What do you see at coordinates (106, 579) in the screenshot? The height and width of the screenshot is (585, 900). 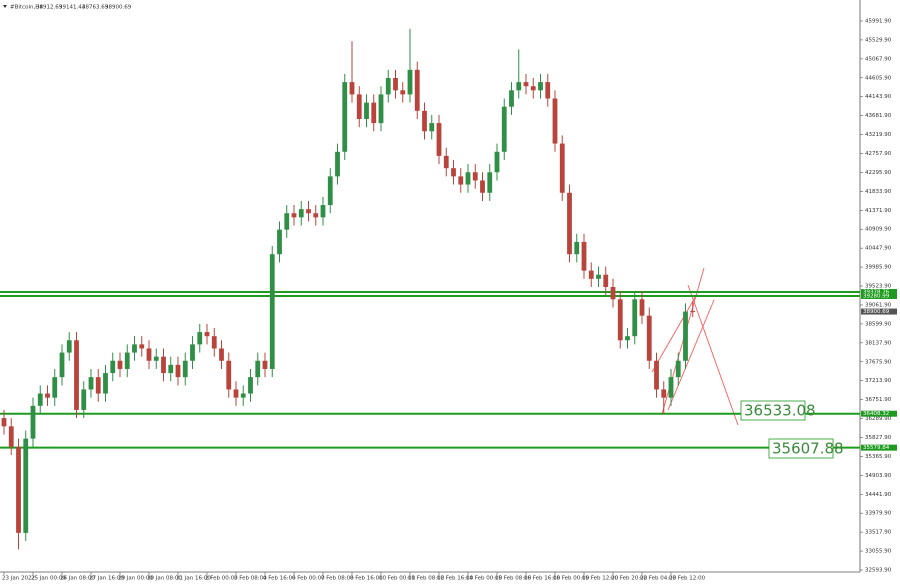 I see `x-tick-label: 27 Jan 16:00` at bounding box center [106, 579].